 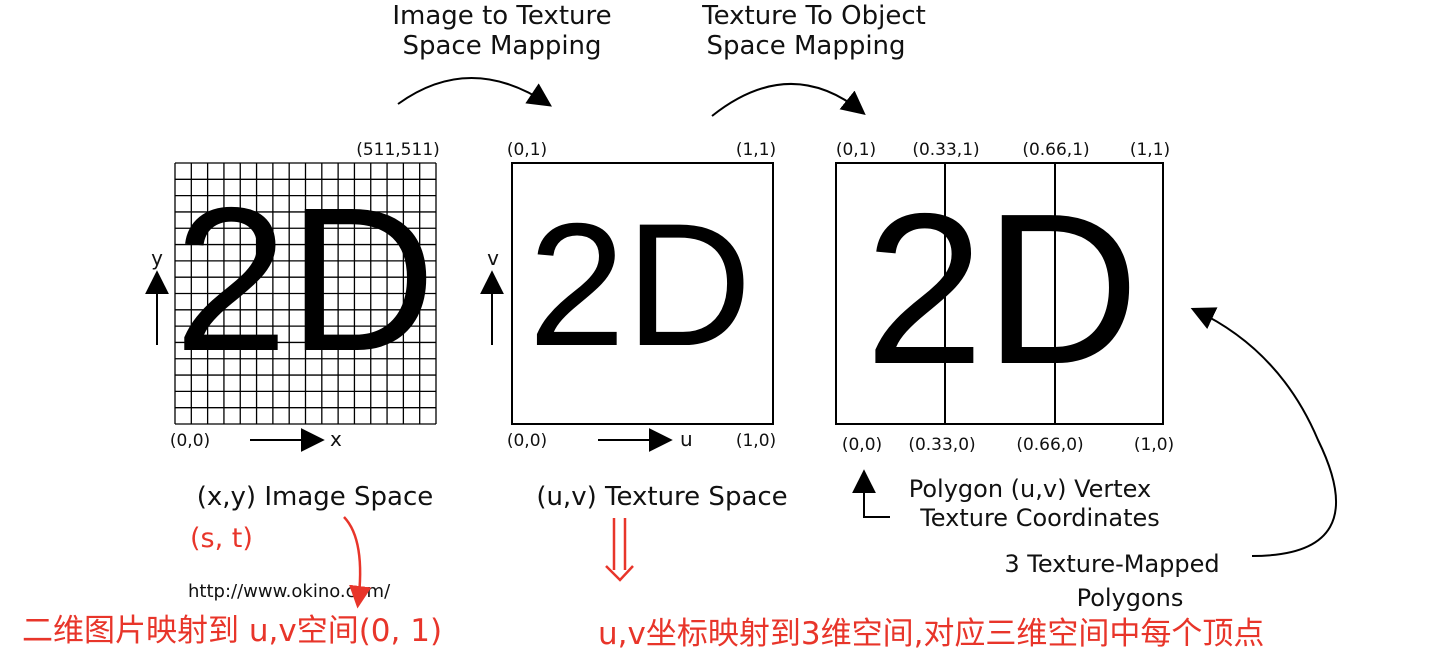 I want to click on polygons-caption-line1: 3 Texture-Mapped, so click(x=1111, y=564).